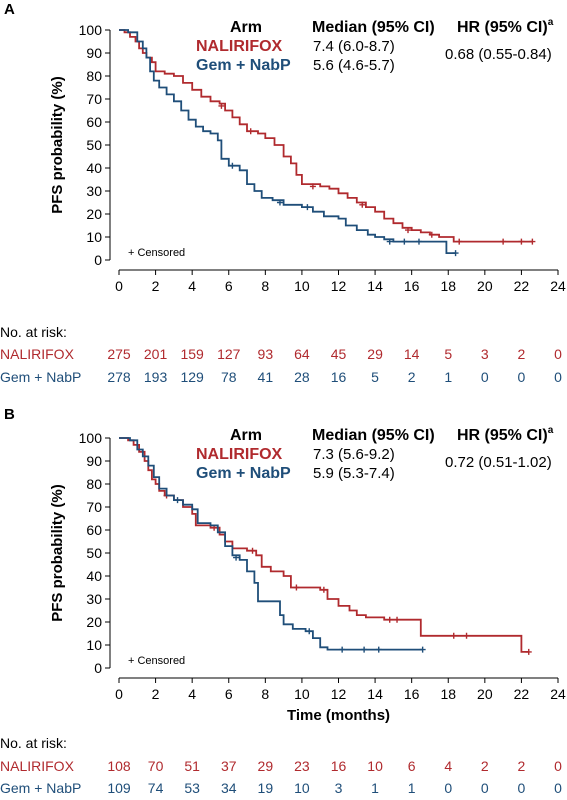 This screenshot has width=567, height=800. Describe the element at coordinates (412, 766) in the screenshot. I see `risk-value: 6` at that location.